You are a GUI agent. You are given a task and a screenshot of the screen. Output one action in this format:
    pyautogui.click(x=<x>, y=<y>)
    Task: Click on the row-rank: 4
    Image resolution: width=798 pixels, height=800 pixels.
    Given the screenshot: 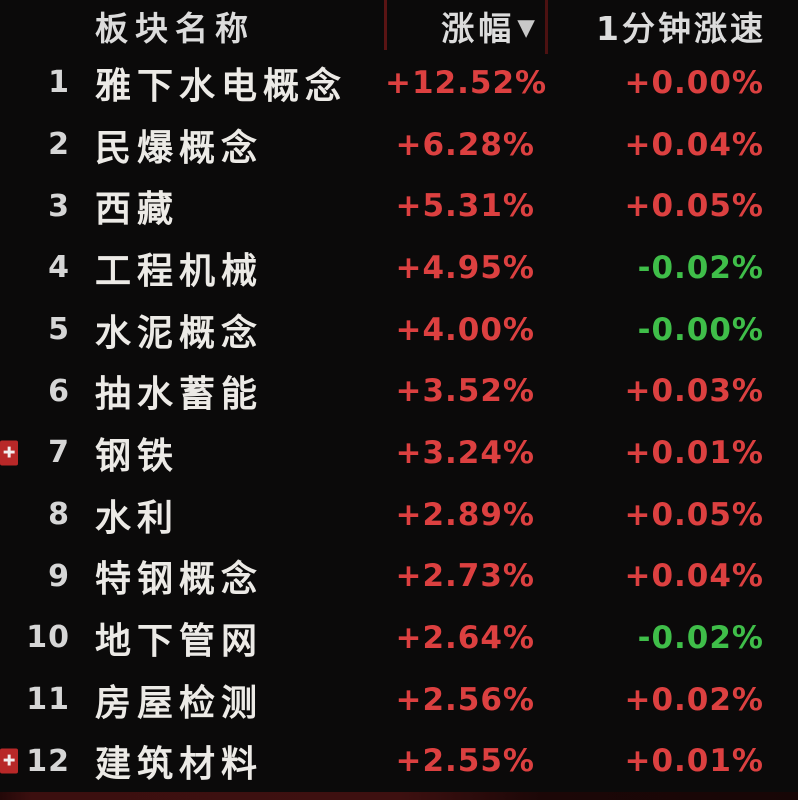 What is the action you would take?
    pyautogui.click(x=59, y=268)
    